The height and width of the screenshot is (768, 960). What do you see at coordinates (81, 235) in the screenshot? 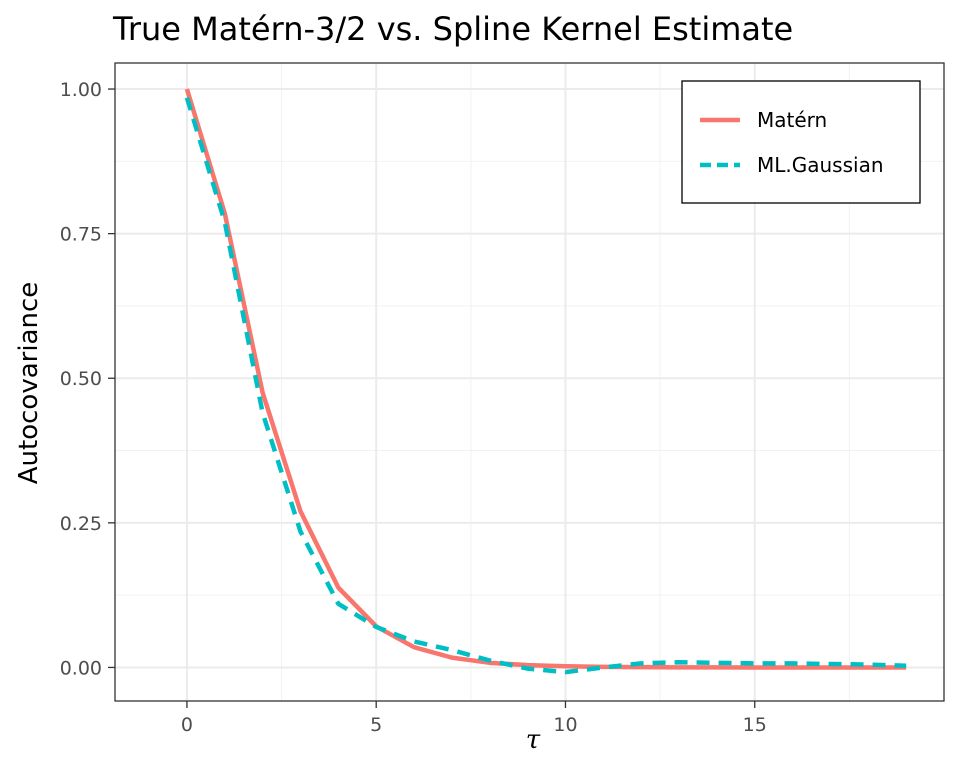
I see `y-tick-label-3: 0.75` at bounding box center [81, 235].